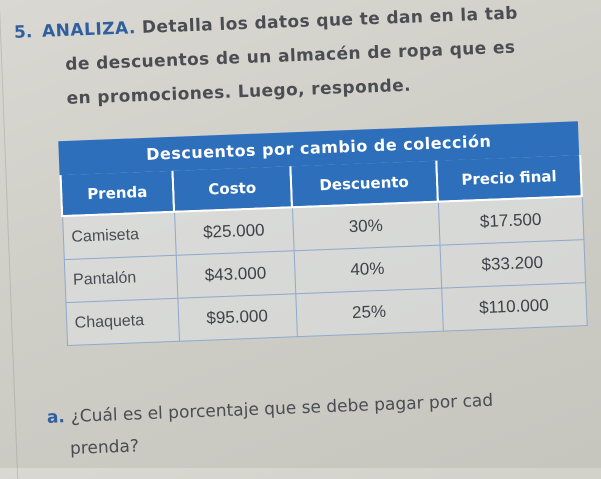 The width and height of the screenshot is (601, 479). Describe the element at coordinates (330, 20) in the screenshot. I see `exercise-instruction-line-1: Detalla los datos que te dan en la tab` at that location.